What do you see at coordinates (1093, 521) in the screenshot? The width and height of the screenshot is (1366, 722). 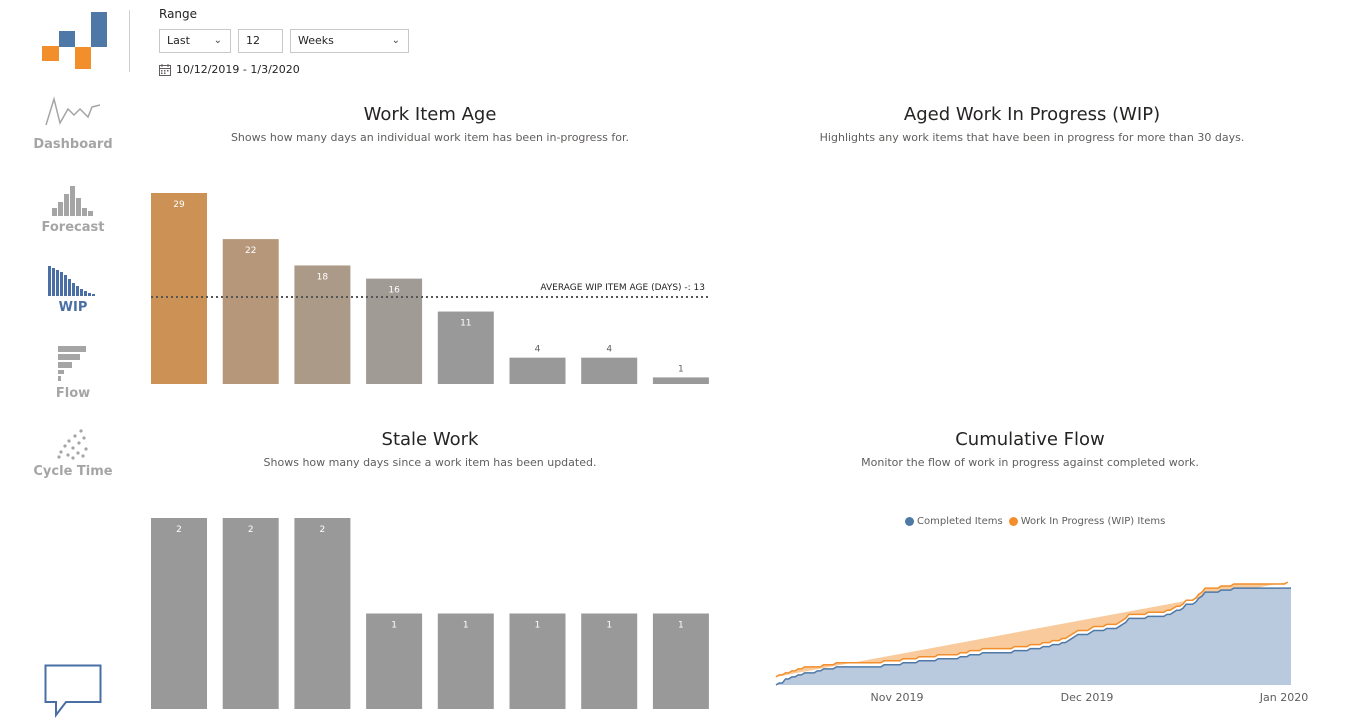 I see `legend-label: Work In Progress (WIP) Items` at bounding box center [1093, 521].